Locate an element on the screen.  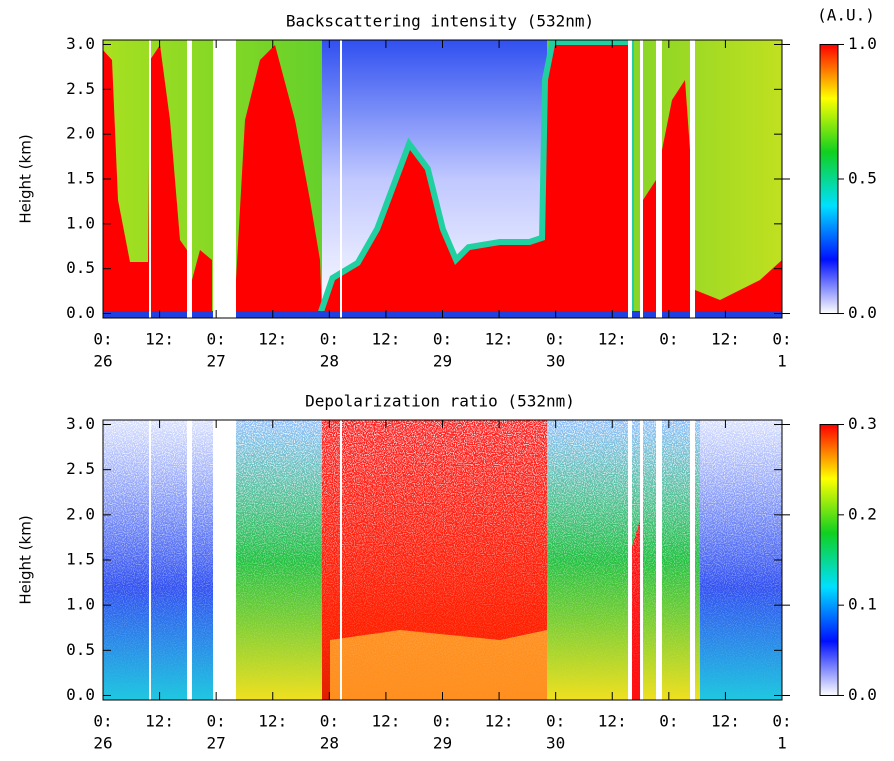
colorbar-tick-label: 0.1 is located at coordinates (862, 604).